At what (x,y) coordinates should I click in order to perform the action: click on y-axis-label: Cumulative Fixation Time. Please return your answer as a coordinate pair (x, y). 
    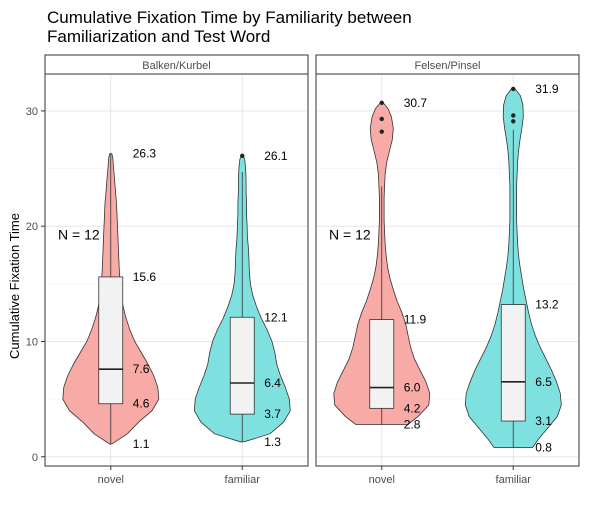
    Looking at the image, I should click on (14, 286).